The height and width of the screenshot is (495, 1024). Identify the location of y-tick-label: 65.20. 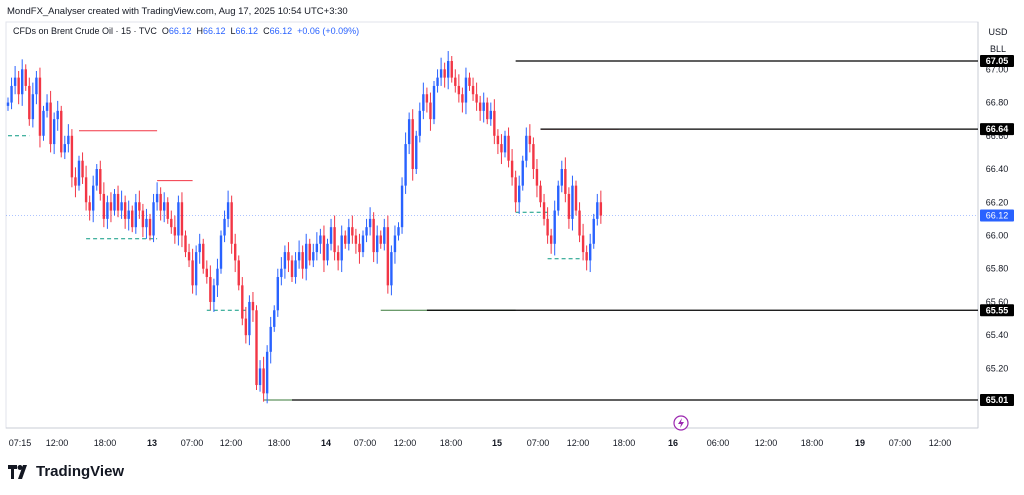
(997, 368).